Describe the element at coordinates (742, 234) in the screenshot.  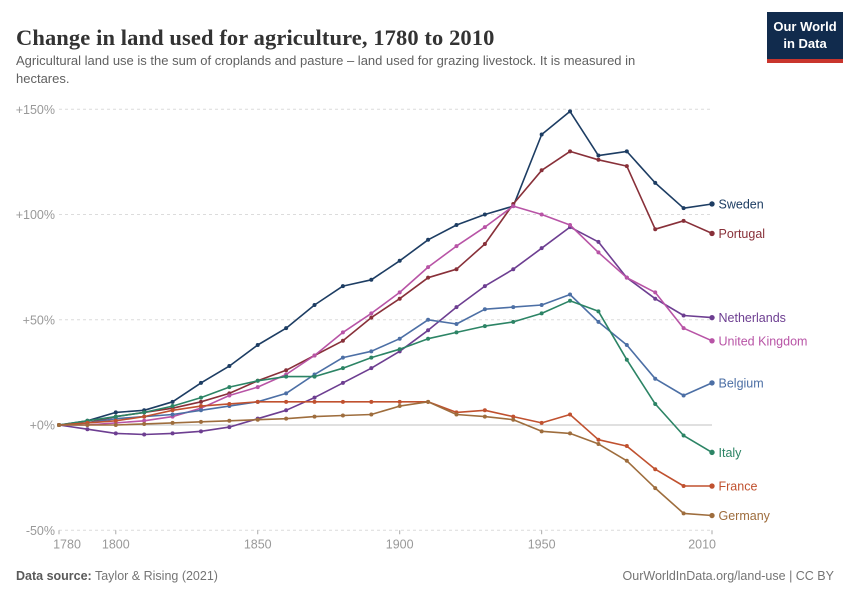
I see `series-label-portugal: Portugal` at that location.